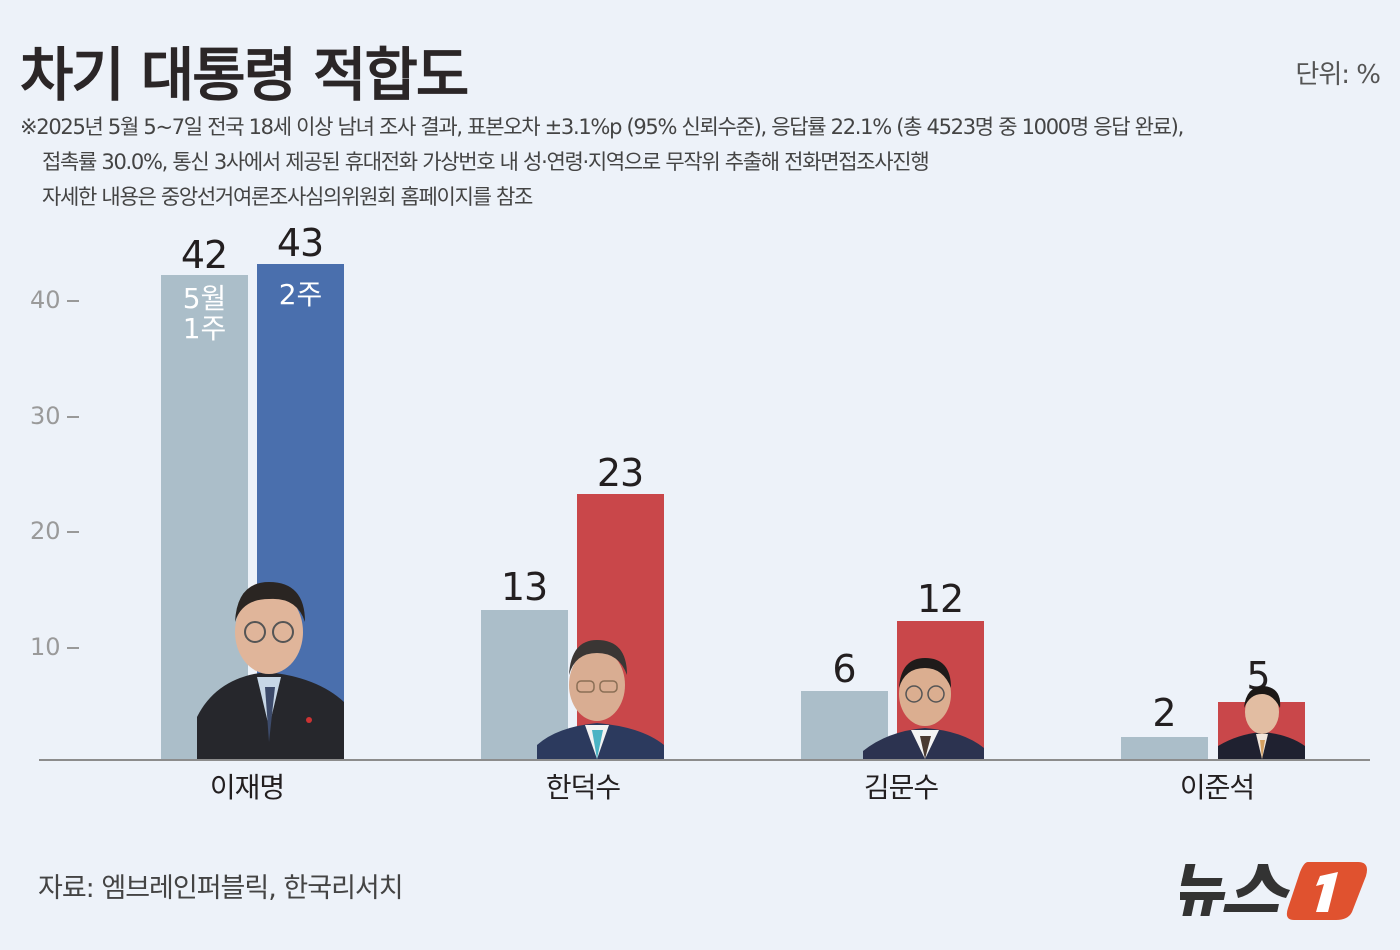 This screenshot has width=1400, height=950. I want to click on candidate-name-kim-moonsoo: 김문수, so click(901, 787).